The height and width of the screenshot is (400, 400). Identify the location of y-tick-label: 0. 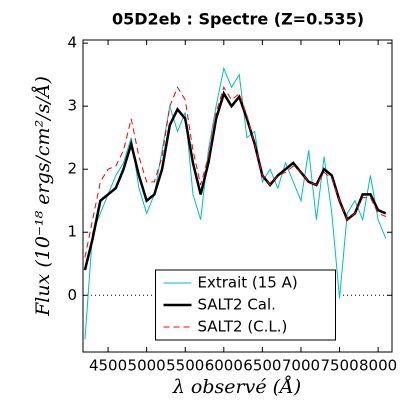
(72, 295).